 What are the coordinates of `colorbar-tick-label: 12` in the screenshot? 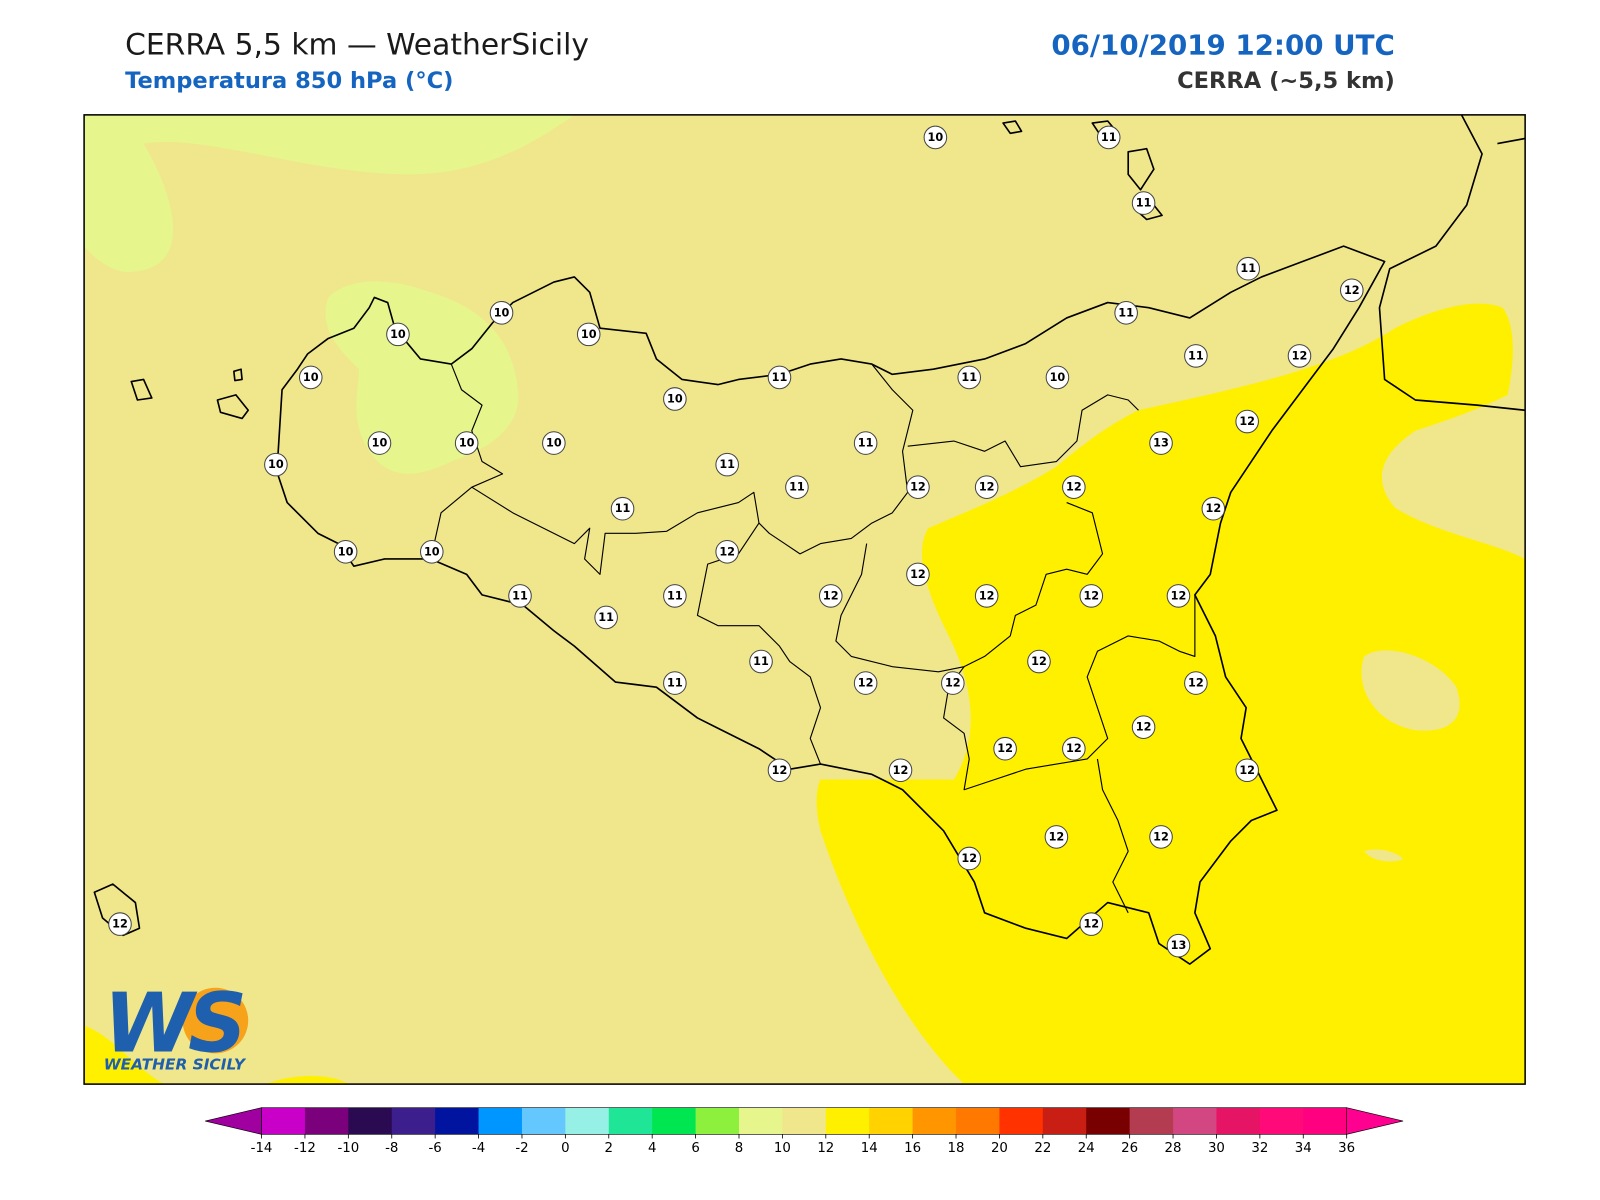 It's located at (825, 1148).